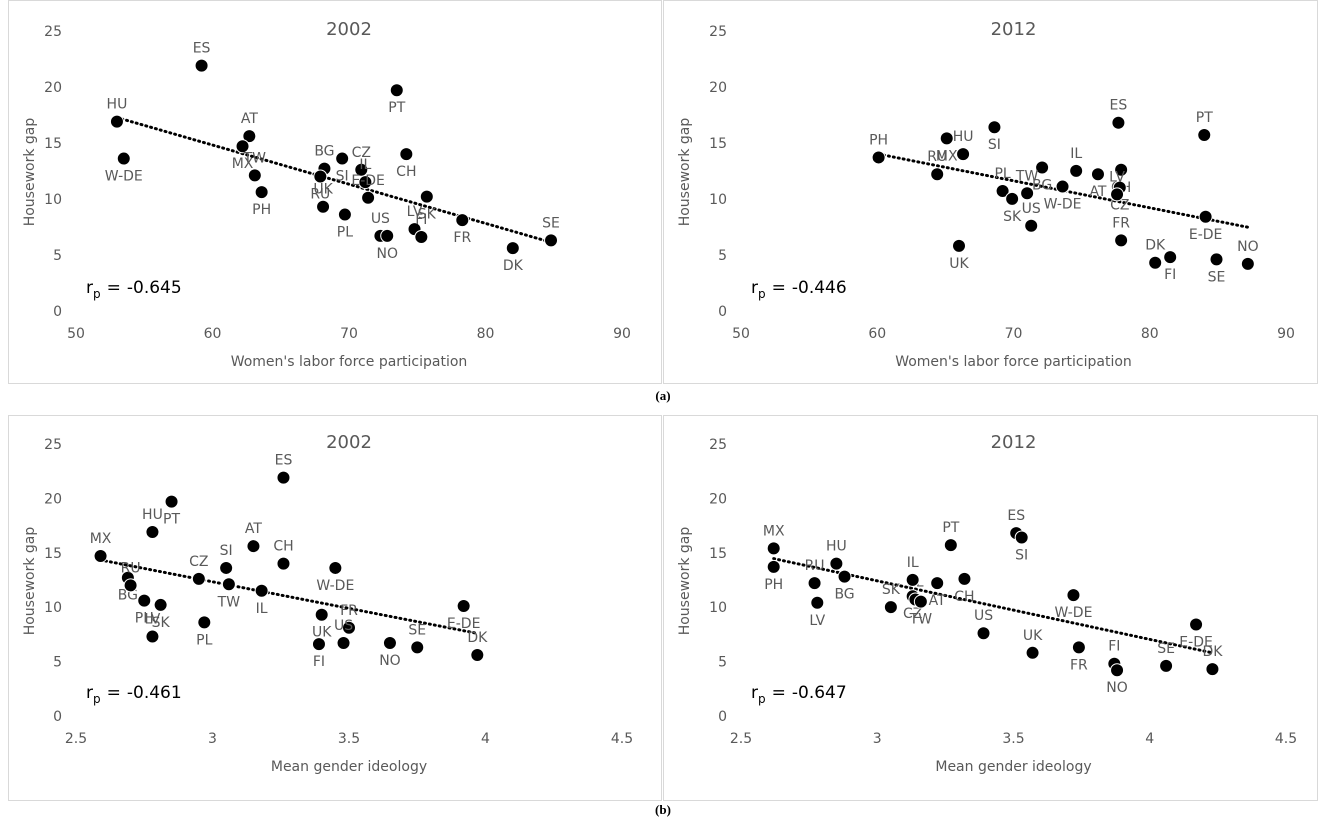 The image size is (1322, 820). I want to click on x-tick-label: 90, so click(622, 334).